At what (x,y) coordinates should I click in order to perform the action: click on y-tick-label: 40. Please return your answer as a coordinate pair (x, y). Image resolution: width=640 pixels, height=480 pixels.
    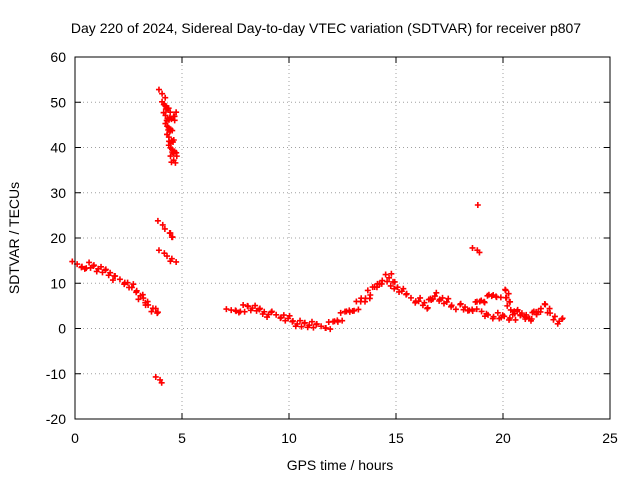
    Looking at the image, I should click on (58, 148).